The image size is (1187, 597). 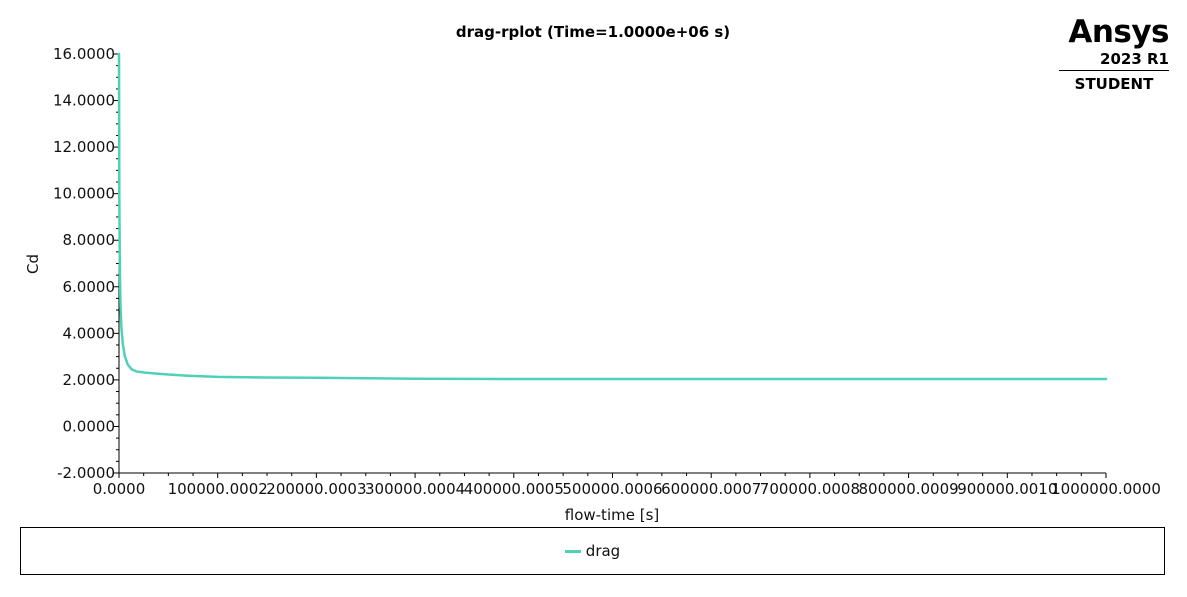 I want to click on y-tick-label: 4.0000, so click(x=89, y=333).